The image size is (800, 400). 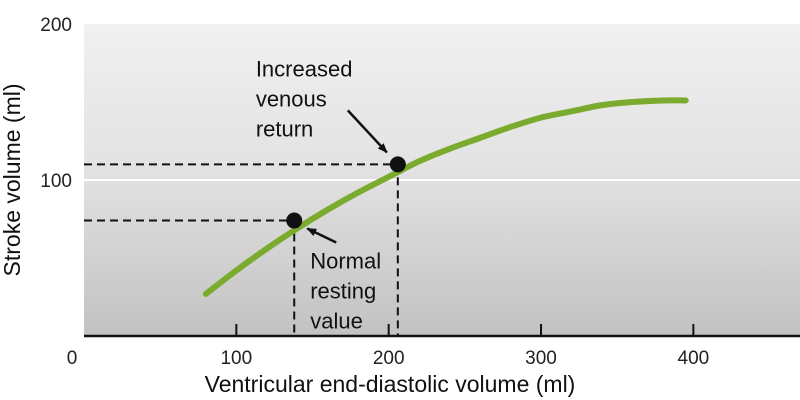 What do you see at coordinates (343, 291) in the screenshot?
I see `annotation-normal-resting-value: resting` at bounding box center [343, 291].